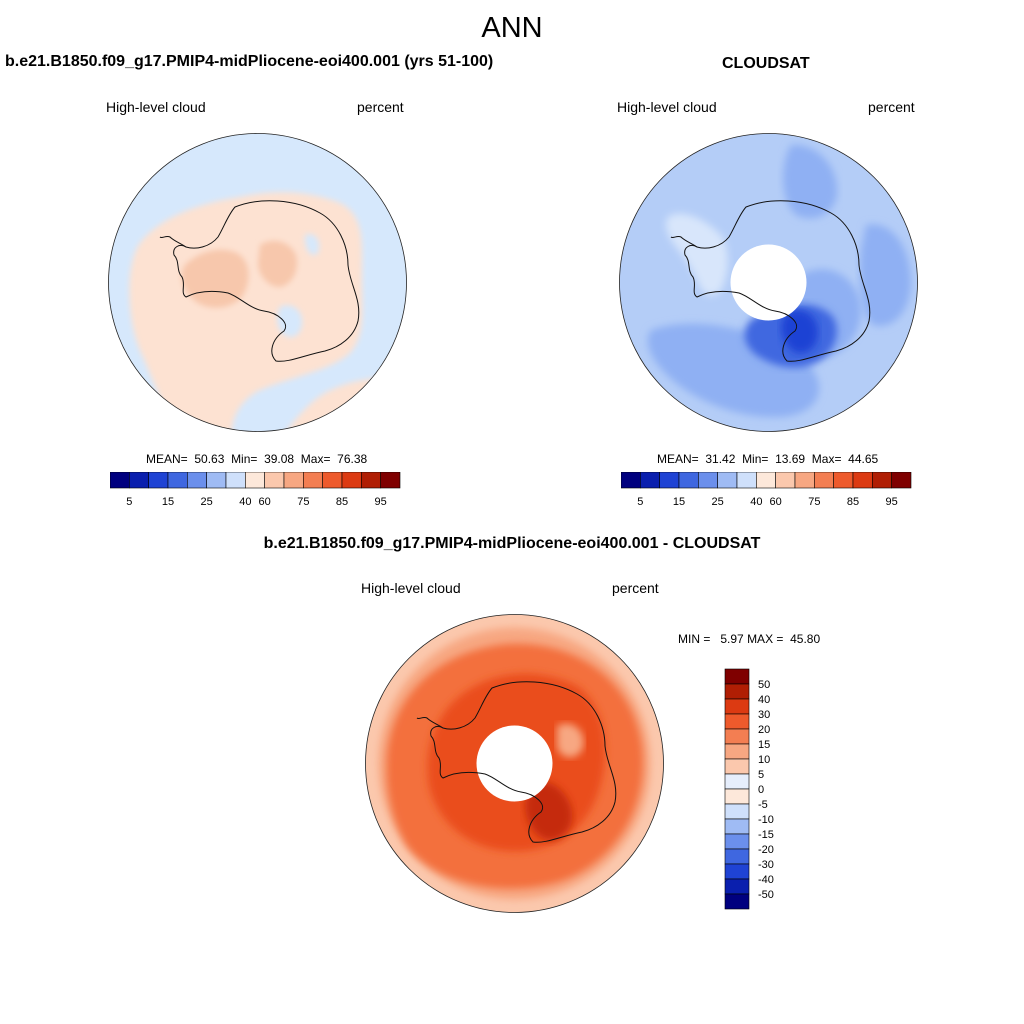 The image size is (1024, 1024). Describe the element at coordinates (766, 865) in the screenshot. I see `colorbar-tick-label: -30` at that location.